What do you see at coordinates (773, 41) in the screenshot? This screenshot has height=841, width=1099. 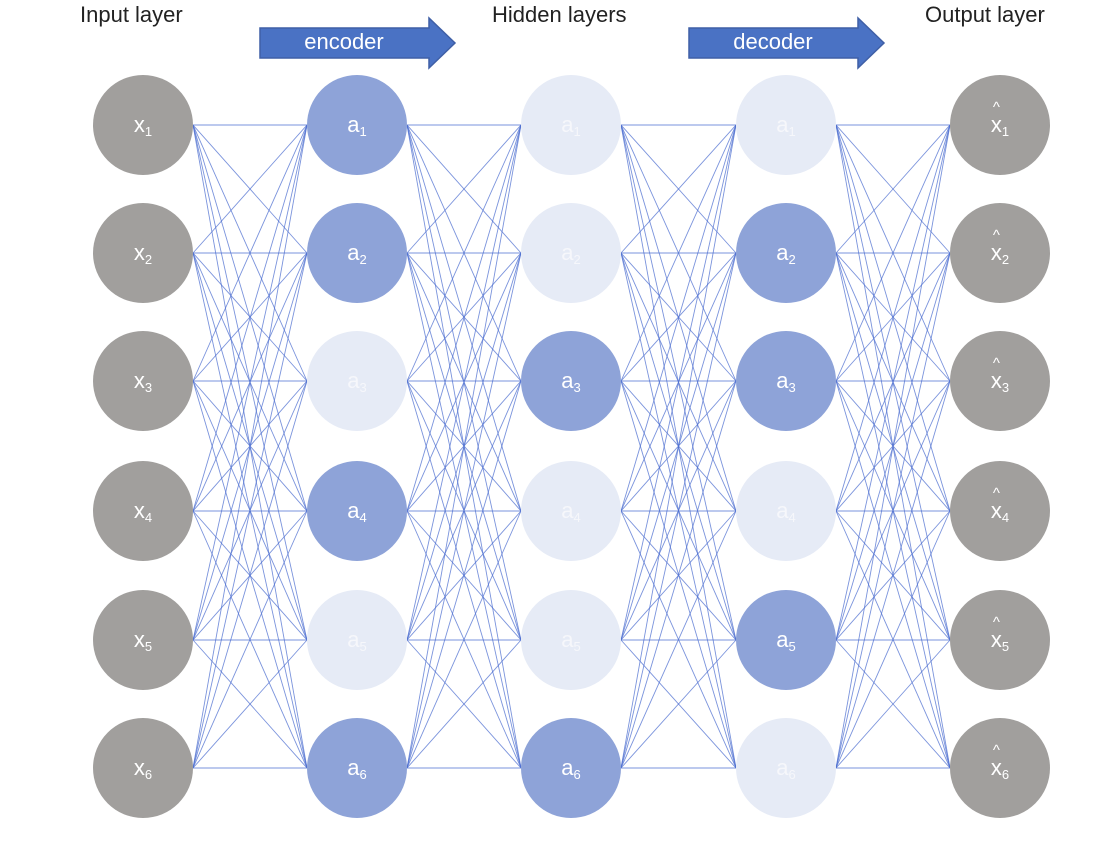 I see `decoder-label: decoder` at bounding box center [773, 41].